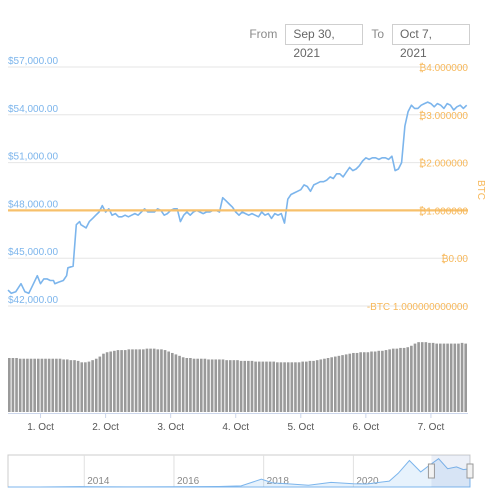  I want to click on to-date-input: Oct 7, 2021, so click(431, 41).